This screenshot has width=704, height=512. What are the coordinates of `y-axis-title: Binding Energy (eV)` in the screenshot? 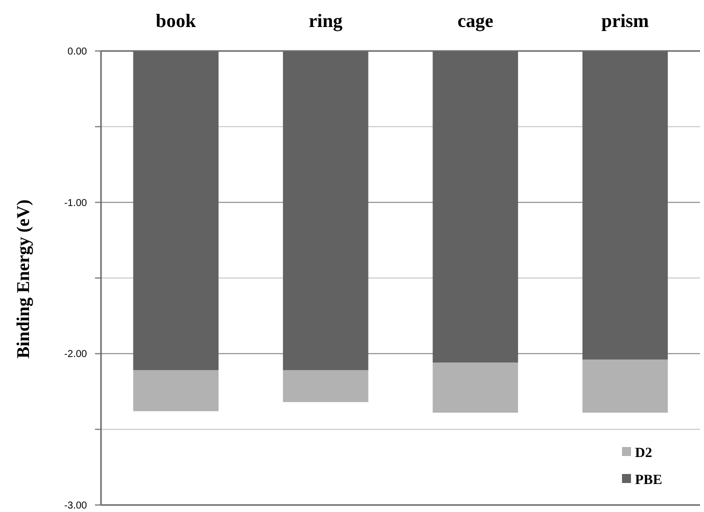 It's located at (23, 279).